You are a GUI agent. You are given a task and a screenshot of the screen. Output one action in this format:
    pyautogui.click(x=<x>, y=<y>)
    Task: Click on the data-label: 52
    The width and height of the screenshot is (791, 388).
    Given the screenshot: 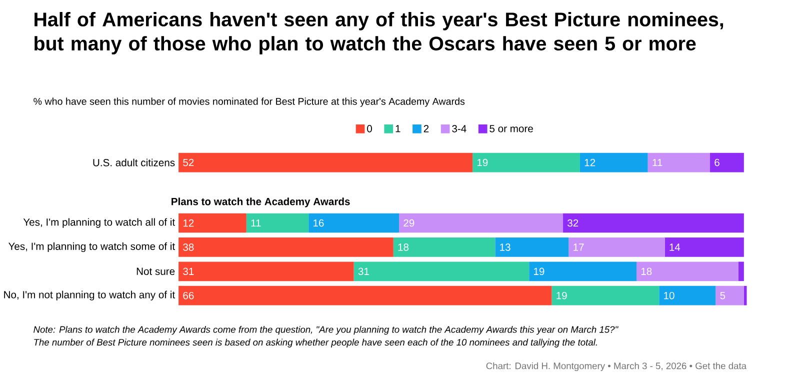 What is the action you would take?
    pyautogui.click(x=188, y=162)
    